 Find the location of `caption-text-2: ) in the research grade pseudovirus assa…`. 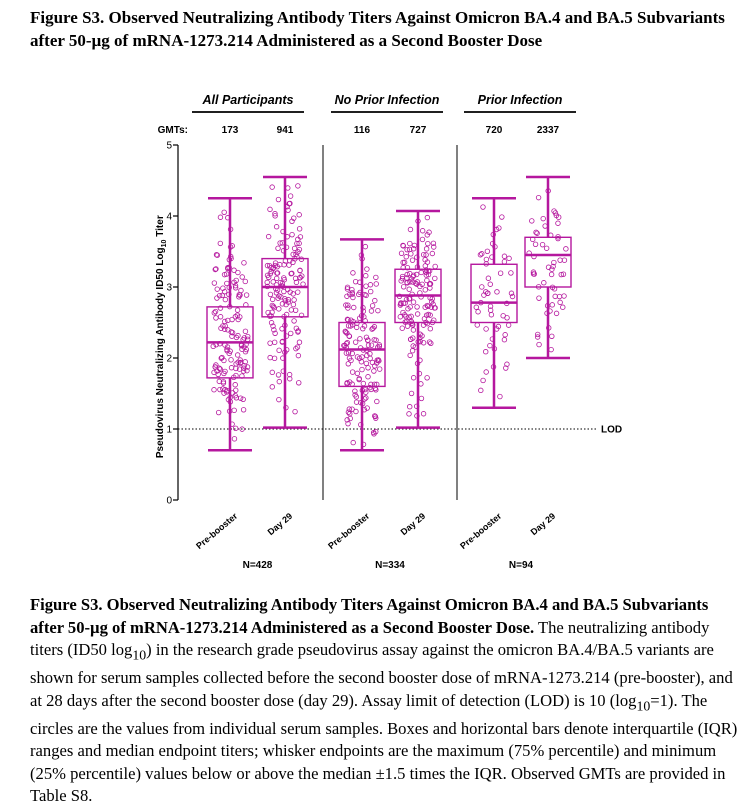

caption-text-2: ) in the research grade pseudovirus assa… is located at coordinates (381, 675).